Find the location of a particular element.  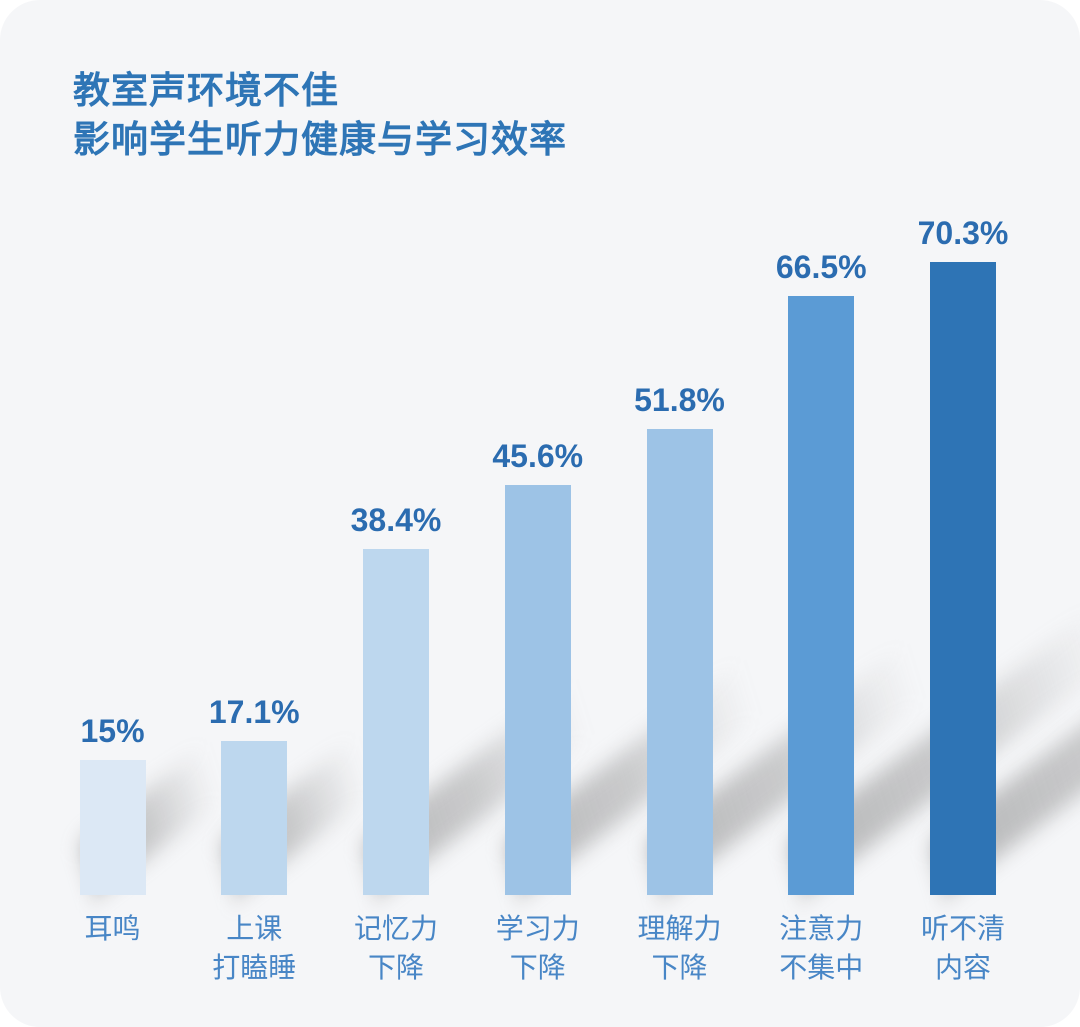

bar-category-label: 听不清 内容 is located at coordinates (963, 948).